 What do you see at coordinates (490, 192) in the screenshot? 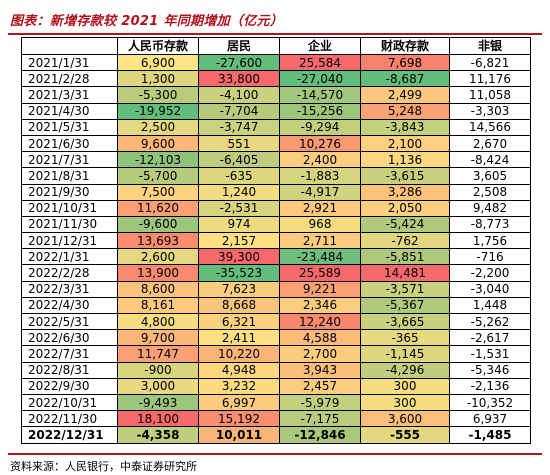
I see `non-bank-cell: 2,508` at bounding box center [490, 192].